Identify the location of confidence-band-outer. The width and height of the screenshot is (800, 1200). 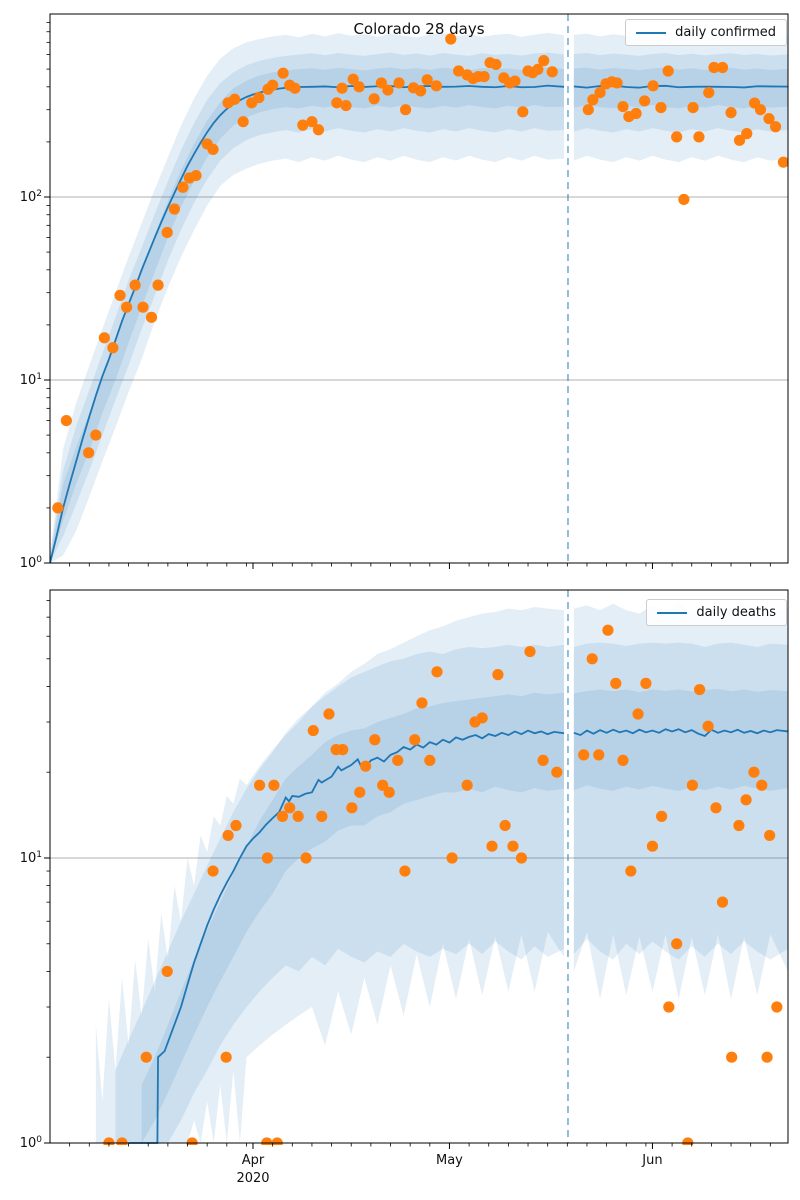
(680, 801).